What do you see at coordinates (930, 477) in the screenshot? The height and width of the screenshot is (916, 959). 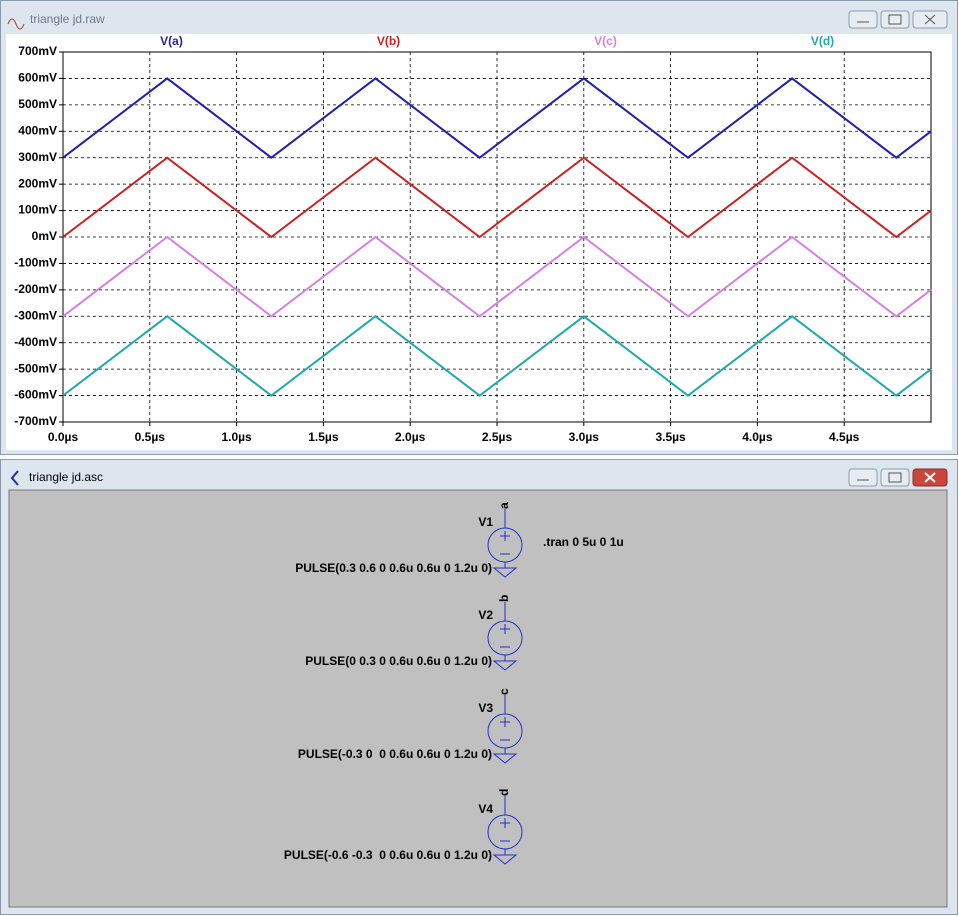 I see `close-glyph` at bounding box center [930, 477].